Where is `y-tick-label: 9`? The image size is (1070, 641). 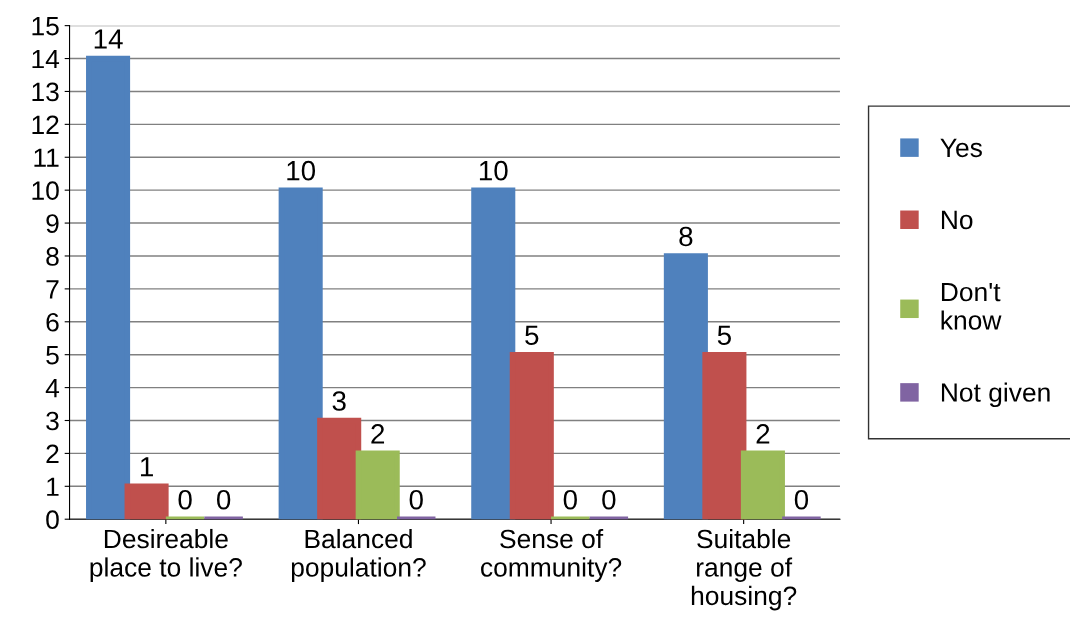
y-tick-label: 9 is located at coordinates (52, 223).